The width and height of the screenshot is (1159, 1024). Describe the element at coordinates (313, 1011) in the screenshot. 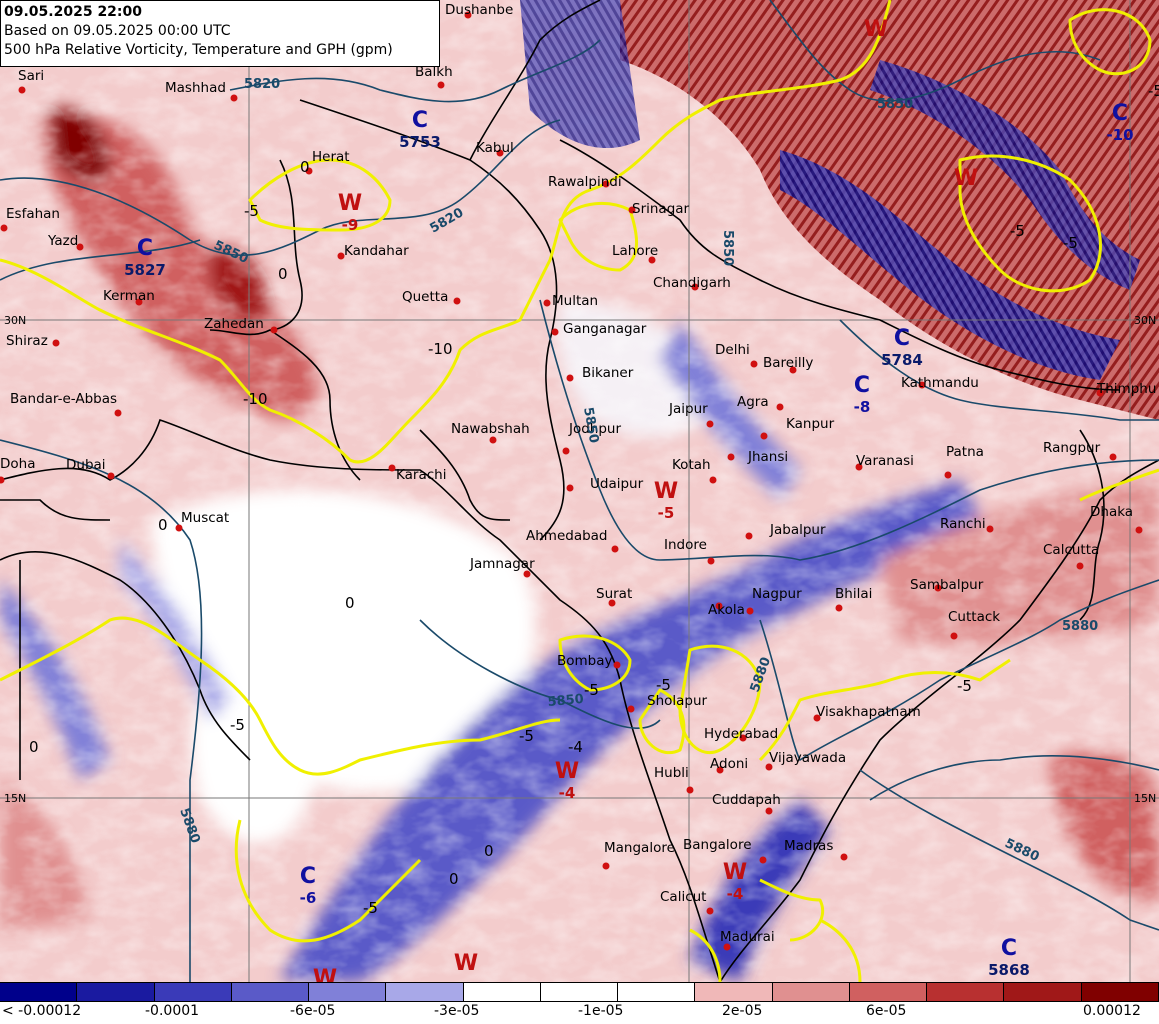

I see `colorbar-tick-label: -6e-05` at that location.